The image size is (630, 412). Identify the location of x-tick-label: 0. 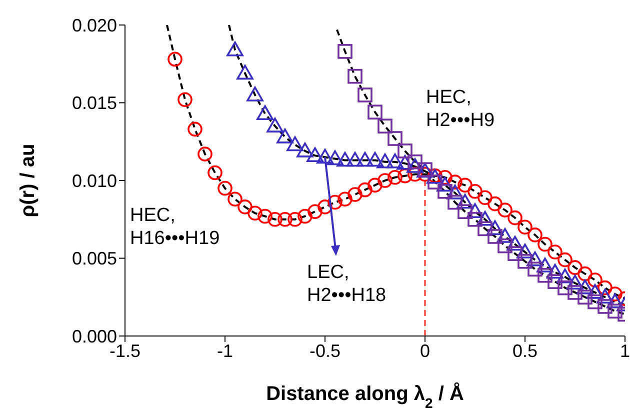
(425, 350).